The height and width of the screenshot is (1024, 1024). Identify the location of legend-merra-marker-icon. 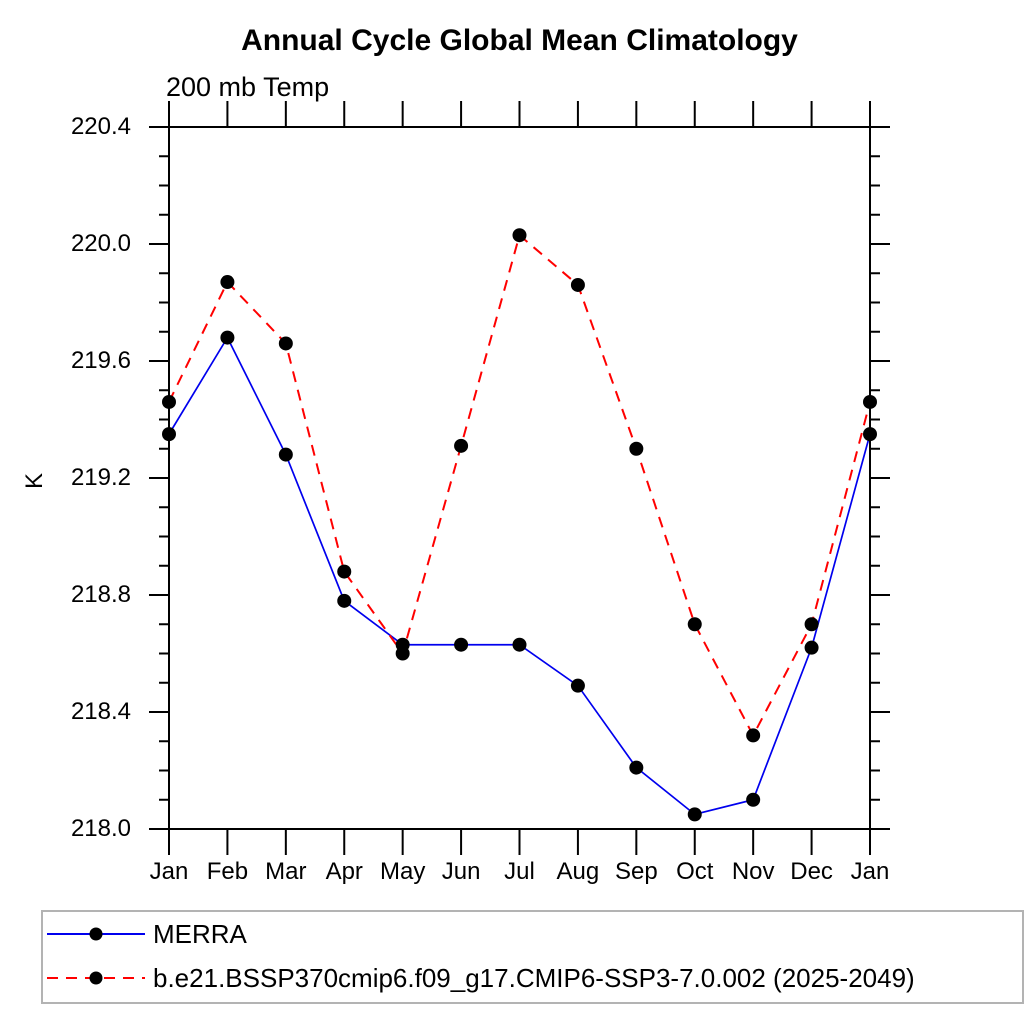
(96, 934).